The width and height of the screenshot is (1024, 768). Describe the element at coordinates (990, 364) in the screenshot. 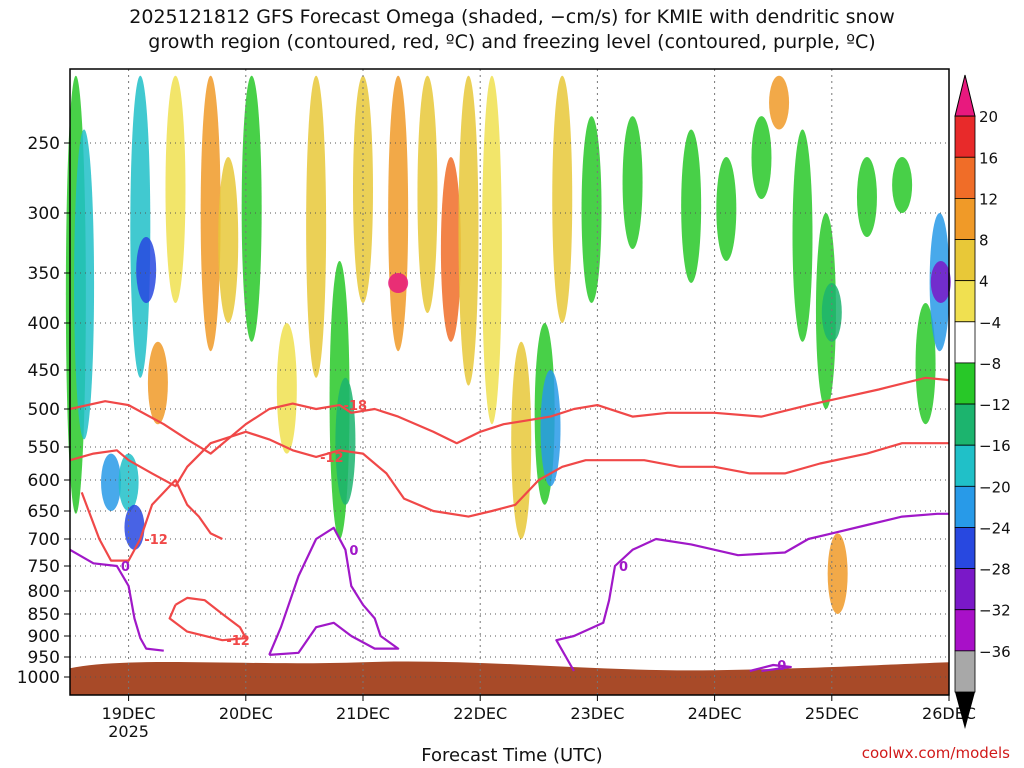

I see `colorbar-label: −8` at that location.